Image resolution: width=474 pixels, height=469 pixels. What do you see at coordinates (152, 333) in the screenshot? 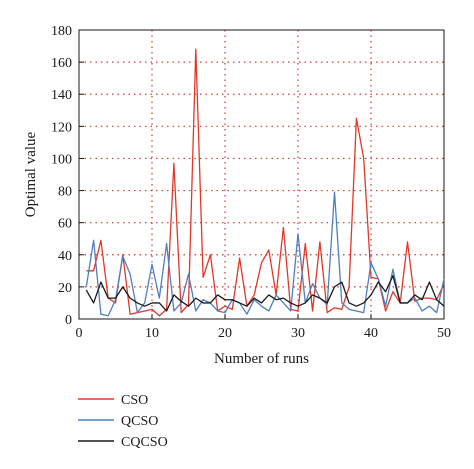
I see `x-tick-label: 10` at bounding box center [152, 333].